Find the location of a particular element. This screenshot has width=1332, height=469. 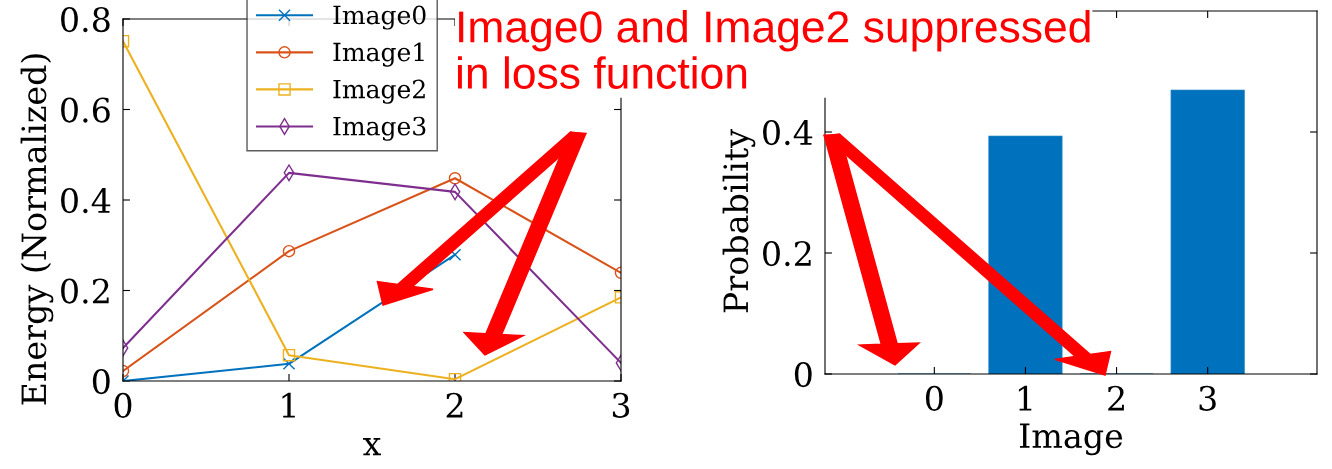

x-axis-title: x is located at coordinates (372, 446).